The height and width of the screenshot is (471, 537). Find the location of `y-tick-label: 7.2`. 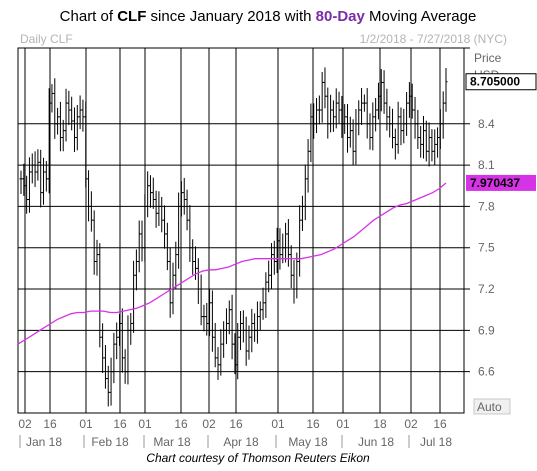

y-tick-label: 7.2 is located at coordinates (486, 289).